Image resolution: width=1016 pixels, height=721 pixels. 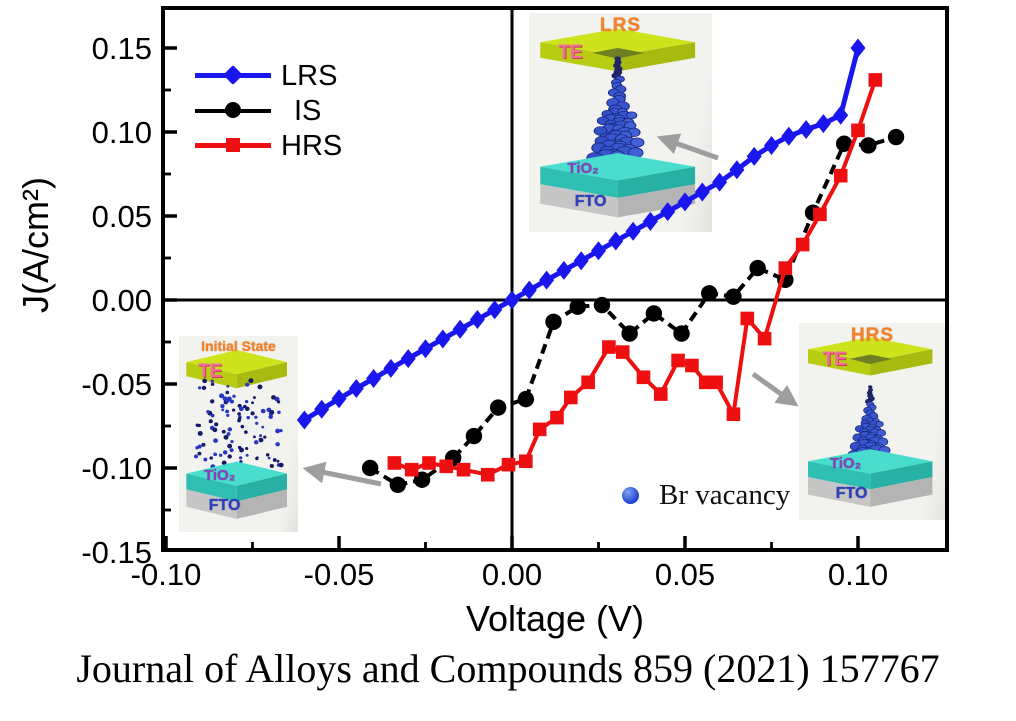 I want to click on inset-state-label: HRS, so click(x=872, y=335).